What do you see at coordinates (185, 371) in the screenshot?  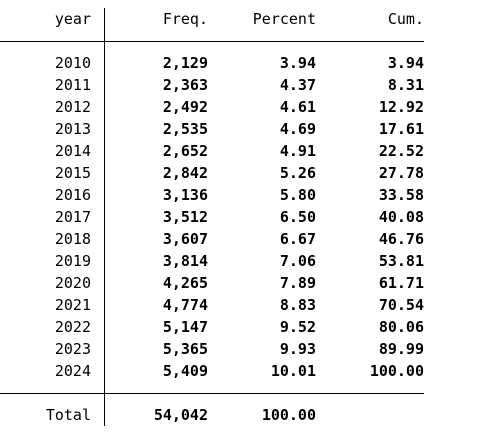 I see `row-freq: 5,409` at bounding box center [185, 371].